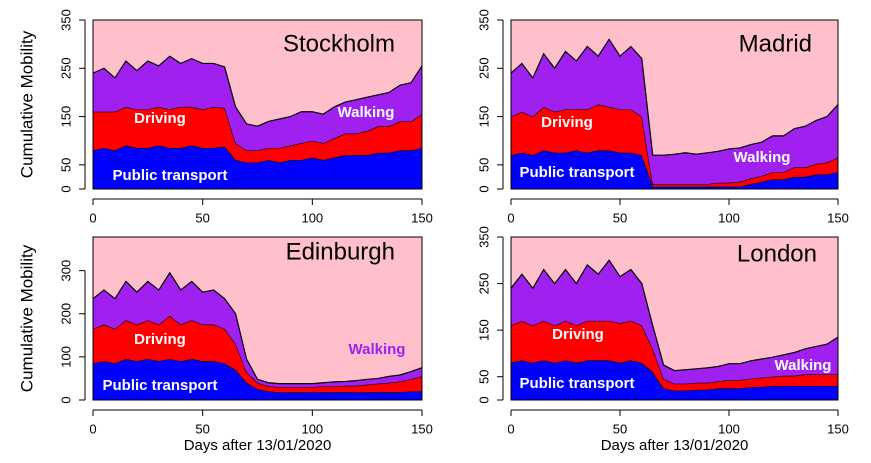  Describe the element at coordinates (340, 251) in the screenshot. I see `panel-title: Edinburgh` at that location.